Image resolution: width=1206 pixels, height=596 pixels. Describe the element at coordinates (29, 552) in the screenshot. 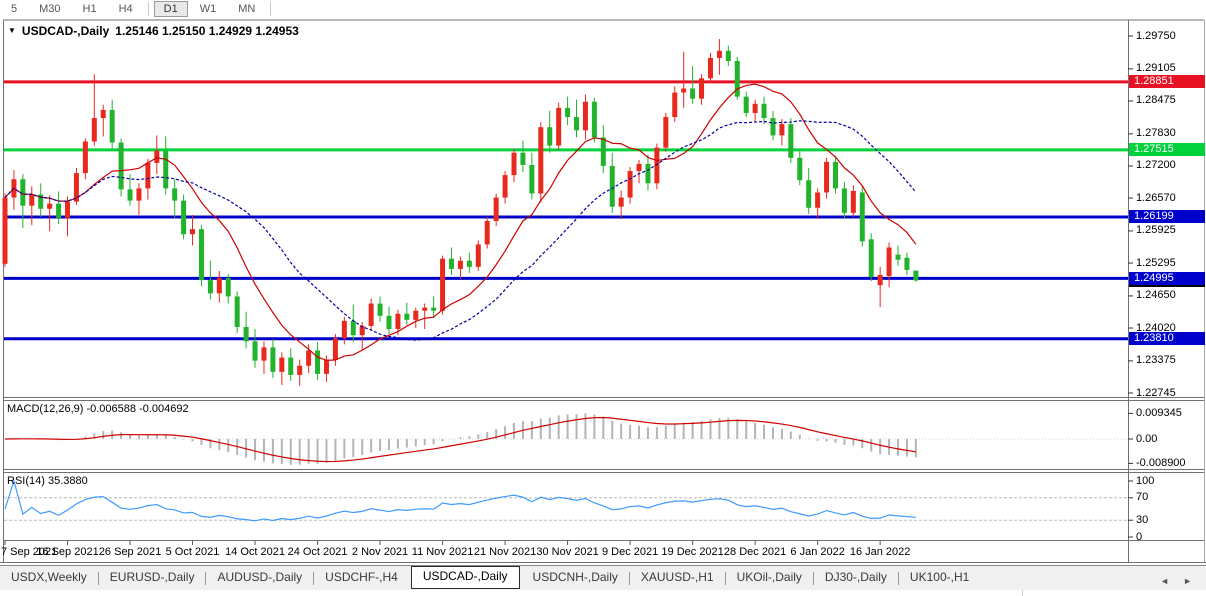

I see `date-axis-label: 7 Sep 2021` at that location.